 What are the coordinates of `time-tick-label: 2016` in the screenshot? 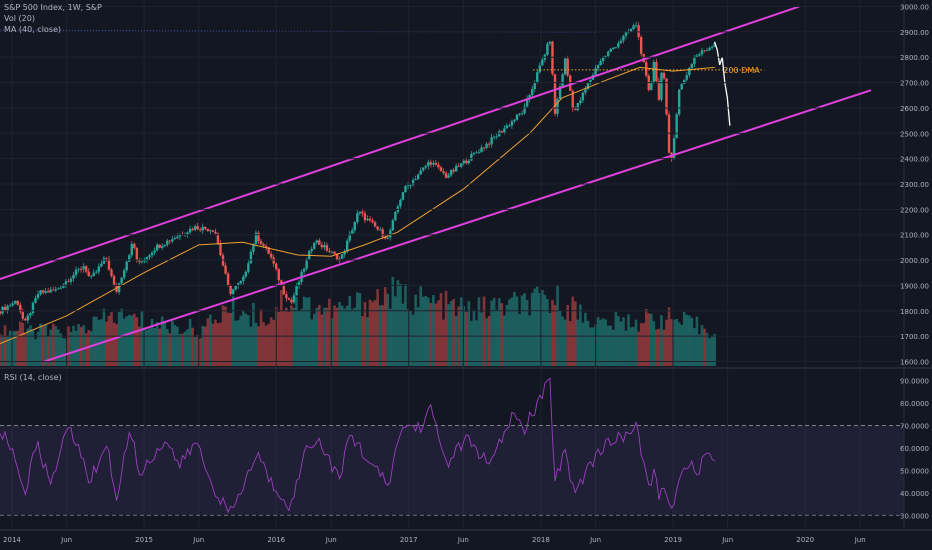 It's located at (276, 540).